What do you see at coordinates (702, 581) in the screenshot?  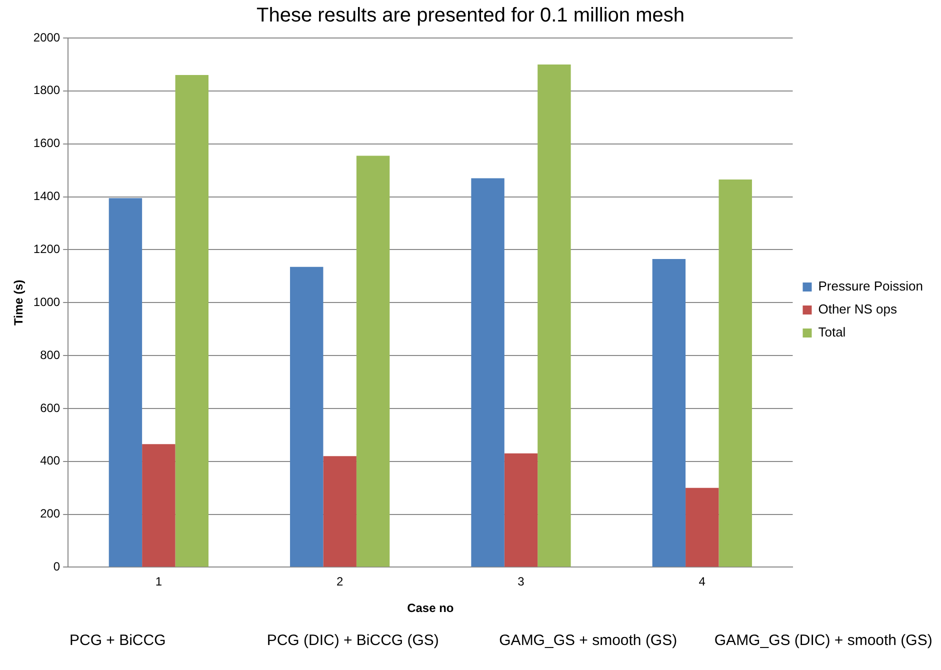 I see `x-tick-label: 4` at bounding box center [702, 581].